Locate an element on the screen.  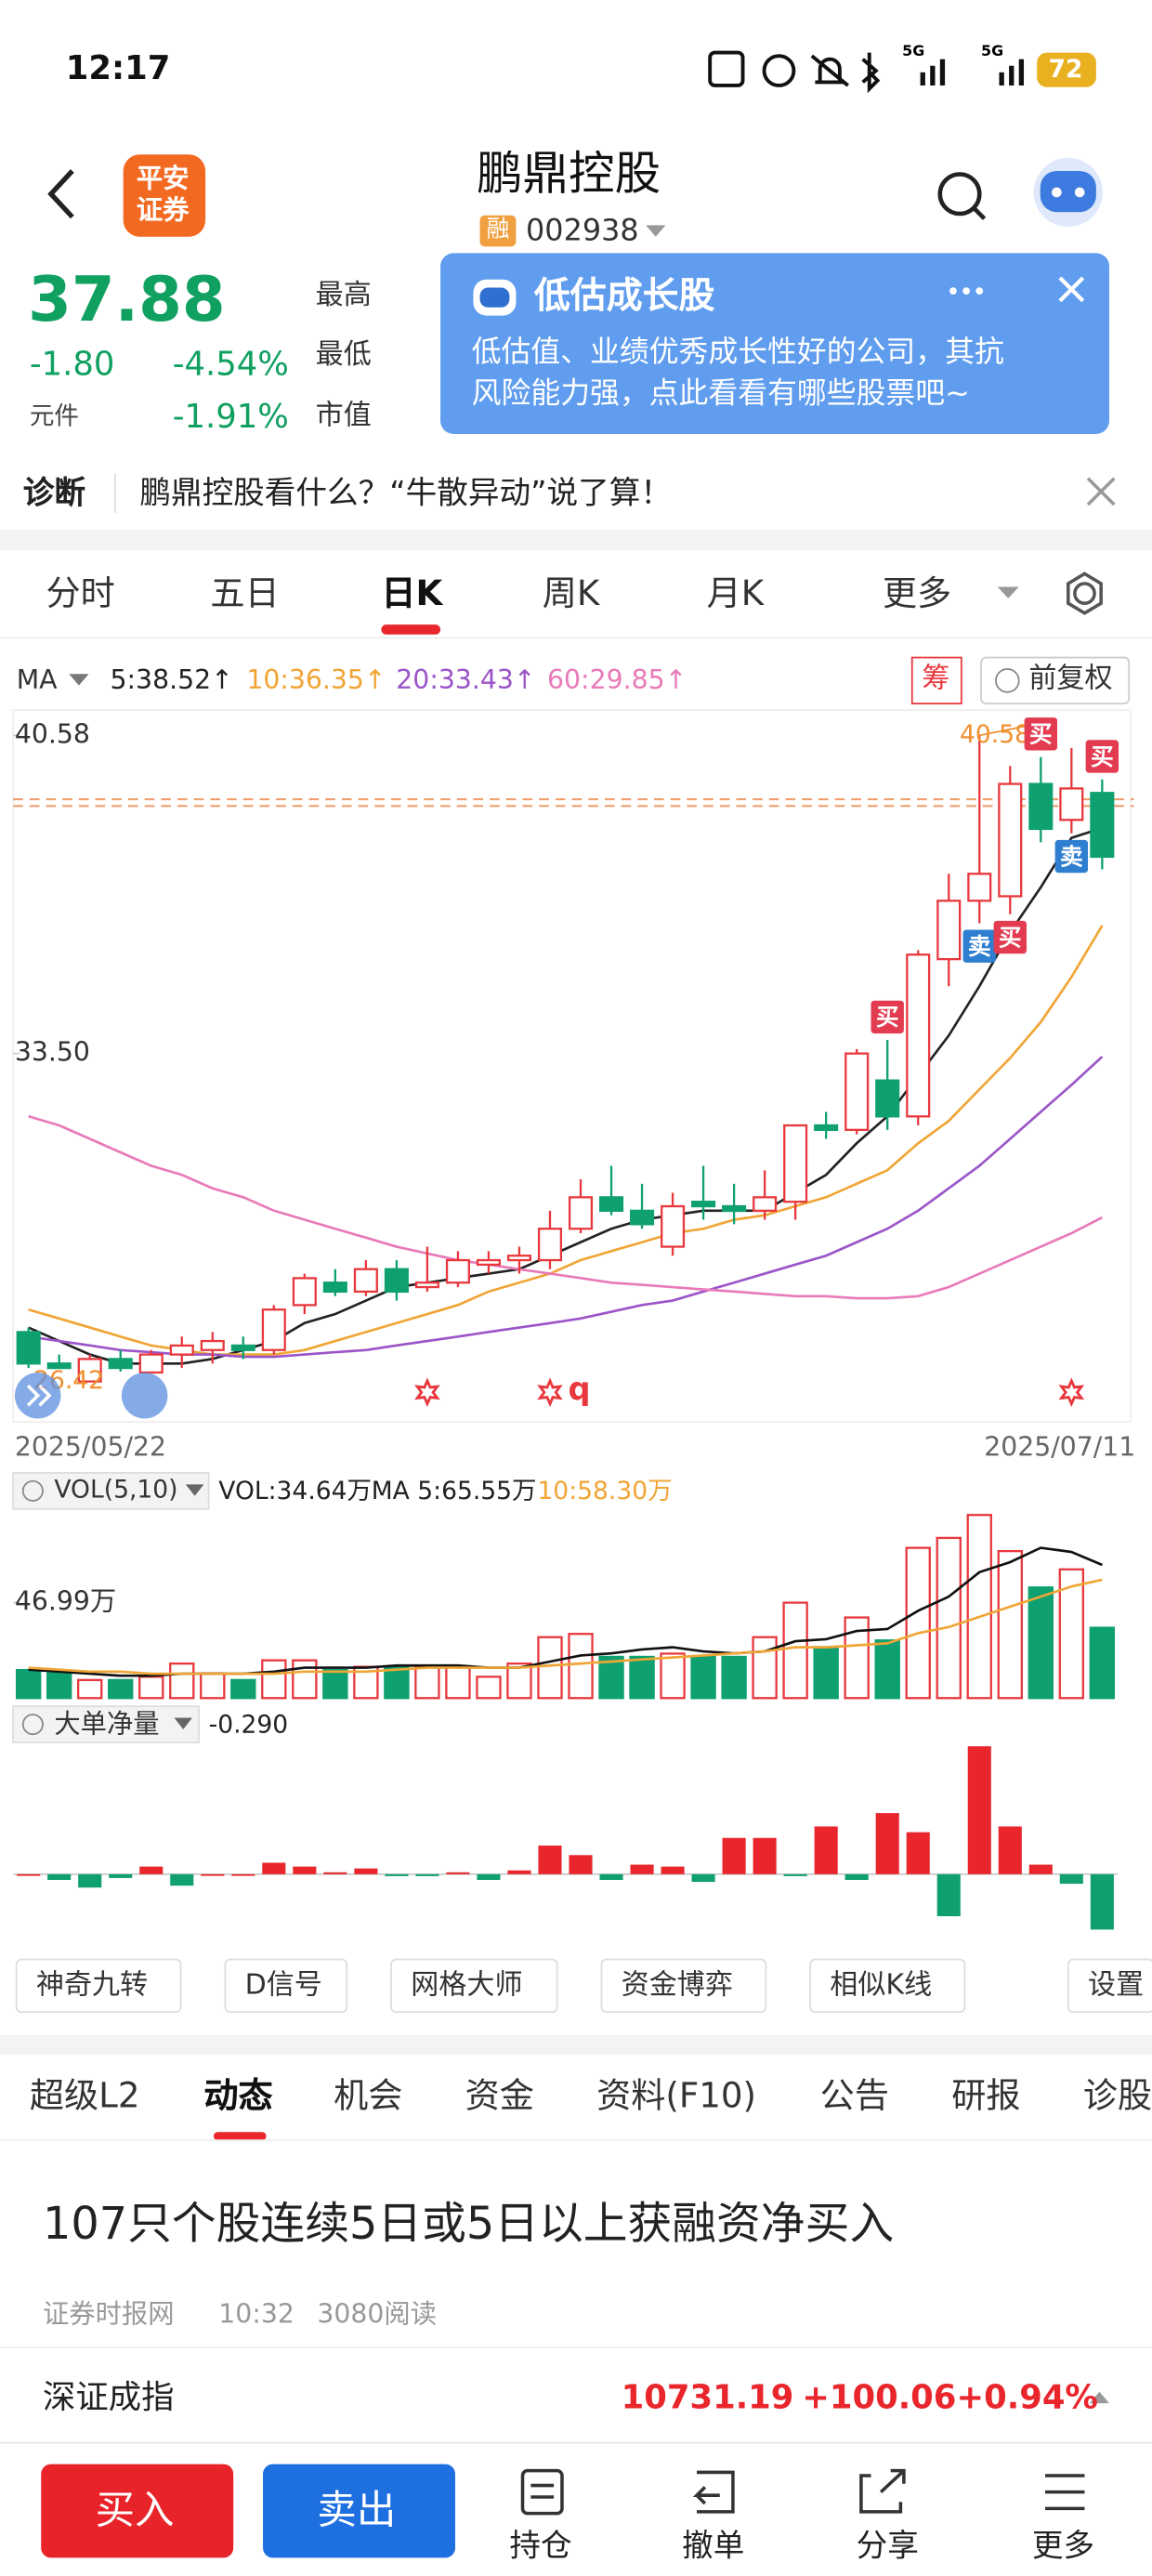
ma-line is located at coordinates (566, 1207).